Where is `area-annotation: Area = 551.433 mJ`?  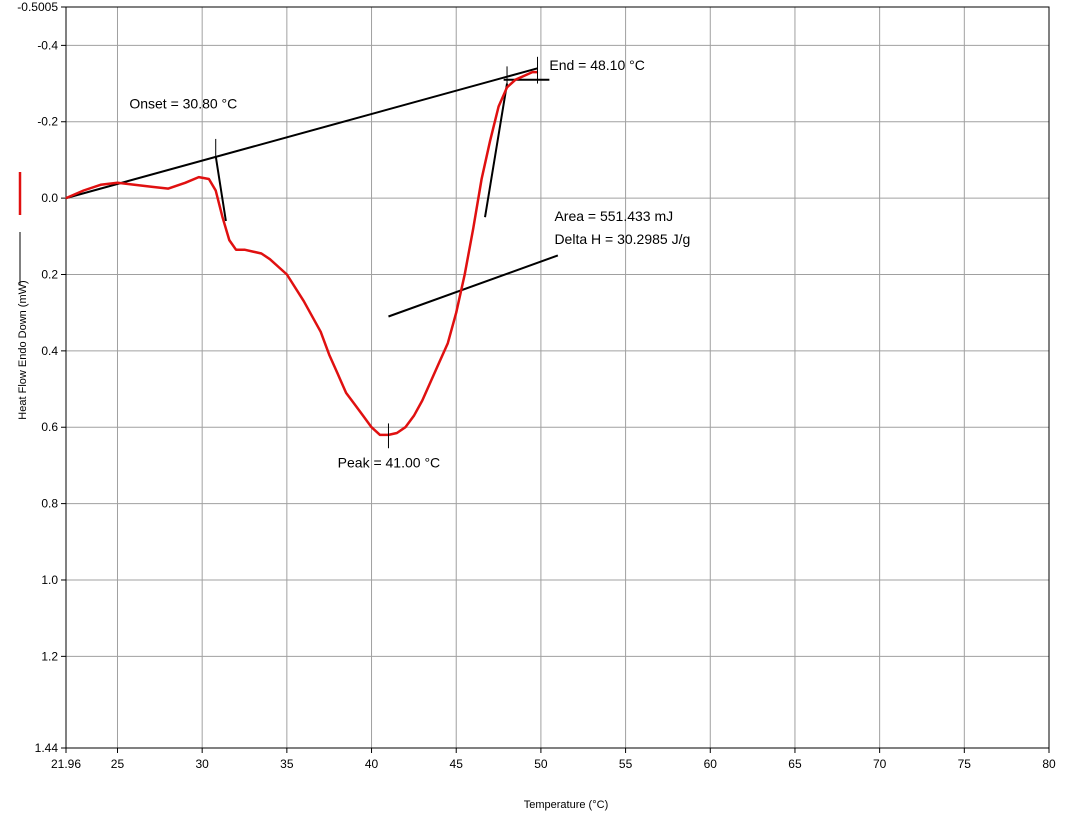 area-annotation: Area = 551.433 mJ is located at coordinates (613, 216).